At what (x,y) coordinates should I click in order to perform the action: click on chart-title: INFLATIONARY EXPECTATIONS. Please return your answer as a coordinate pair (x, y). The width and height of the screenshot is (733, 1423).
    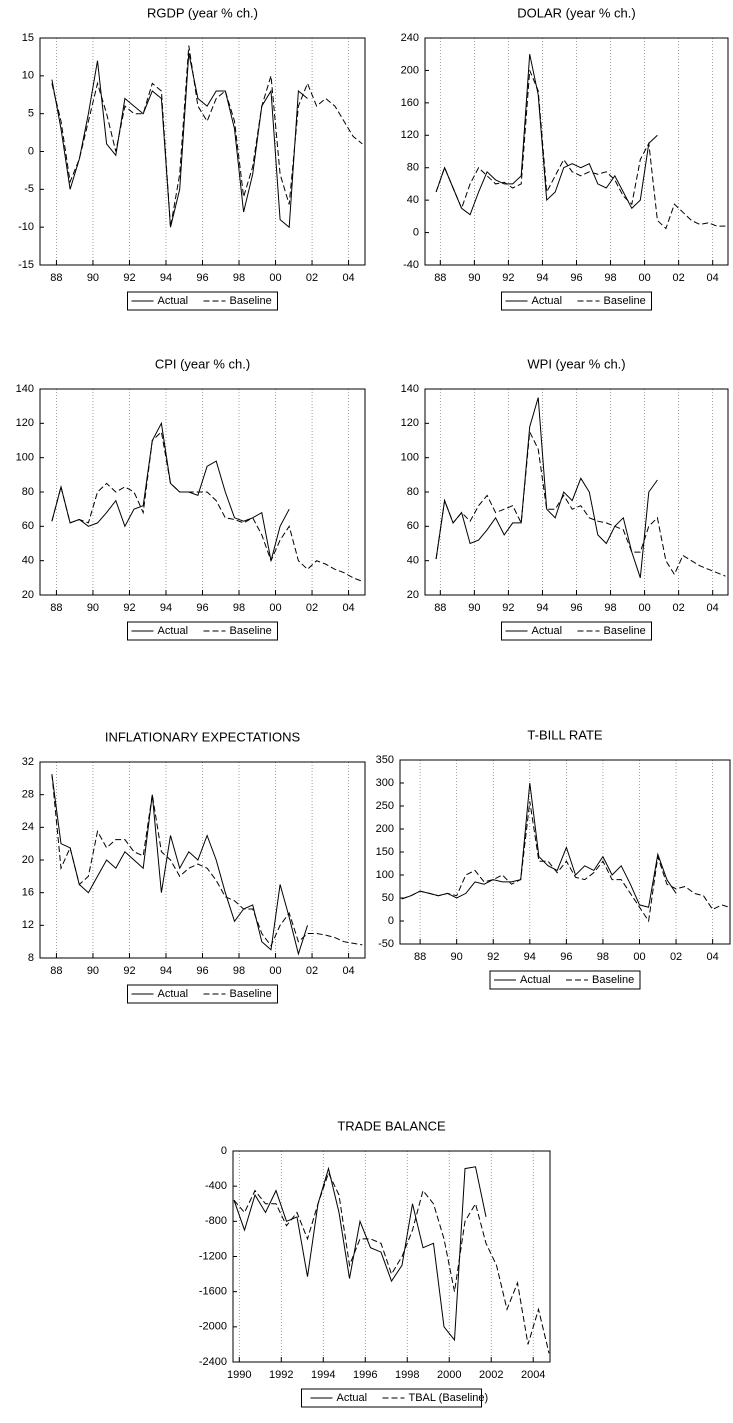
    Looking at the image, I should click on (203, 736).